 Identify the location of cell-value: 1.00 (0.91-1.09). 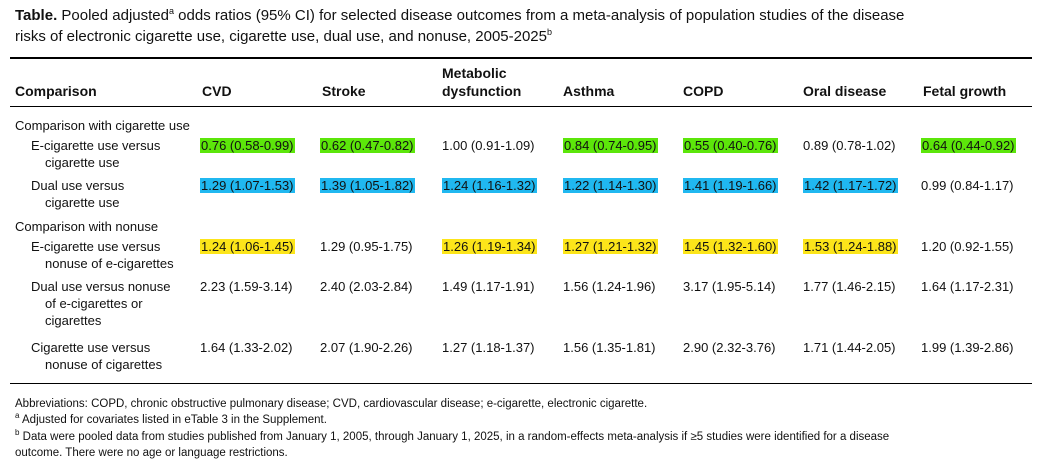
(488, 145).